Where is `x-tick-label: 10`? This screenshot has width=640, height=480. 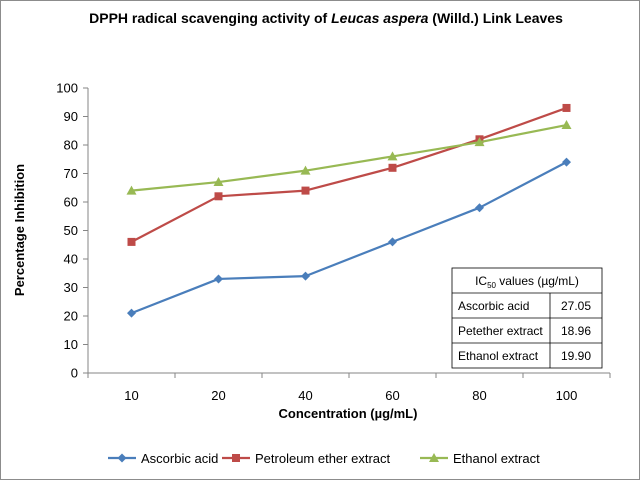
x-tick-label: 10 is located at coordinates (131, 395).